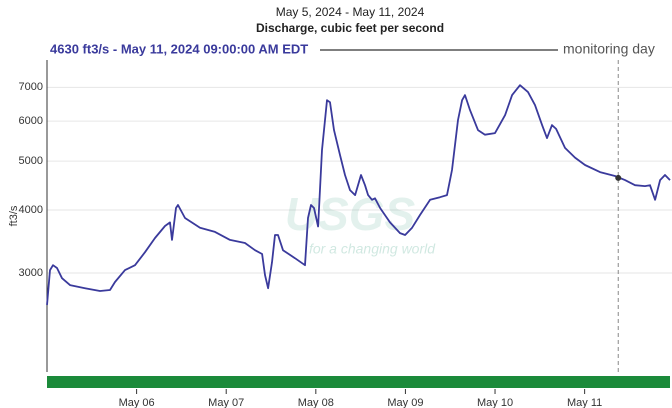  What do you see at coordinates (31, 273) in the screenshot?
I see `y-tick-label: 3000` at bounding box center [31, 273].